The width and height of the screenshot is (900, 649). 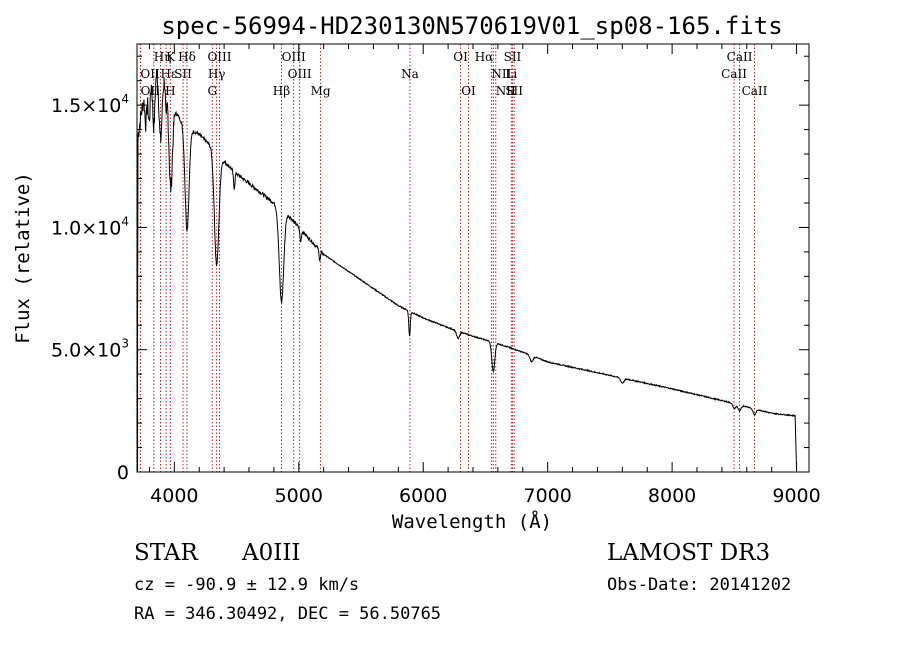 I want to click on x-tick-label: 9000, so click(x=796, y=496).